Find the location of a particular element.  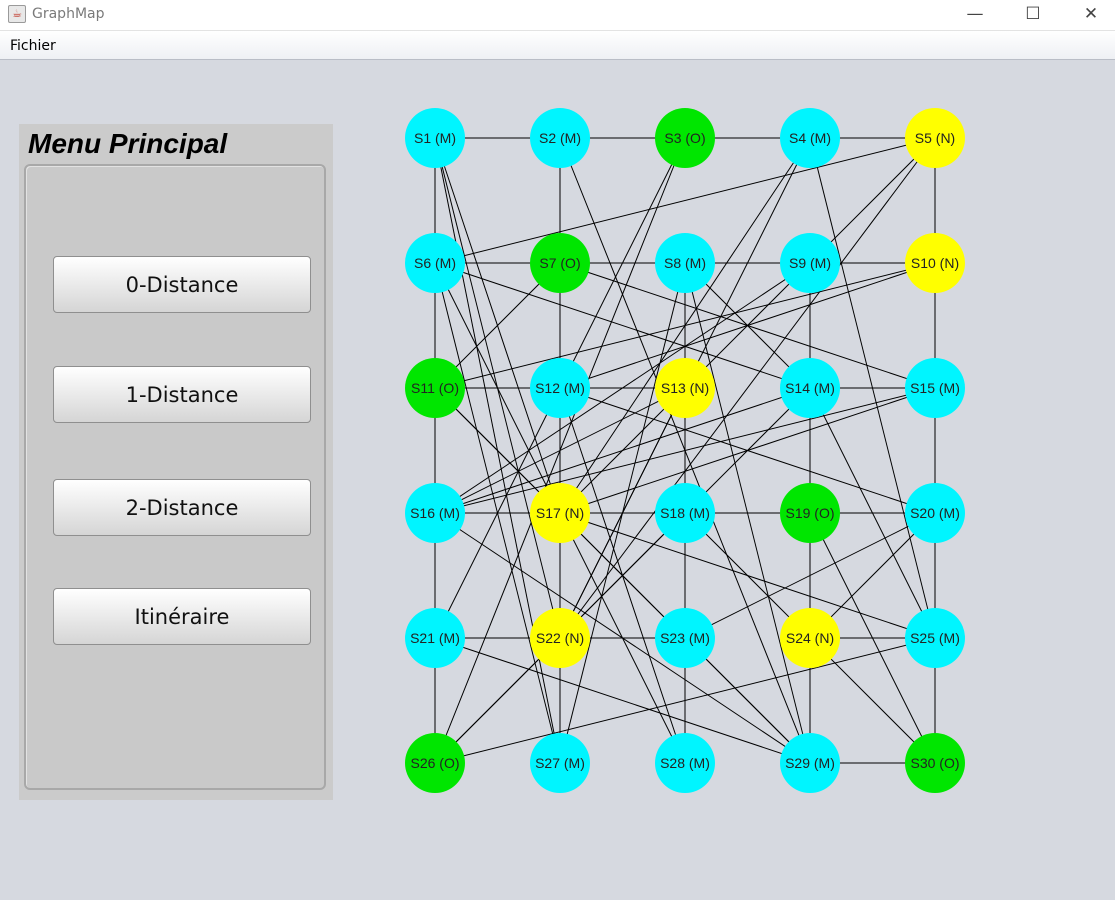

node-label: S29 (M) is located at coordinates (810, 763).